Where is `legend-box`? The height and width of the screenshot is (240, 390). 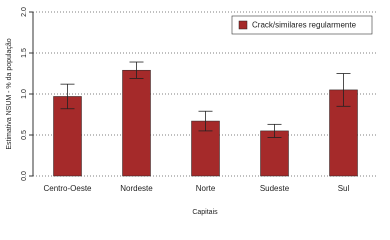
legend-box is located at coordinates (302, 25).